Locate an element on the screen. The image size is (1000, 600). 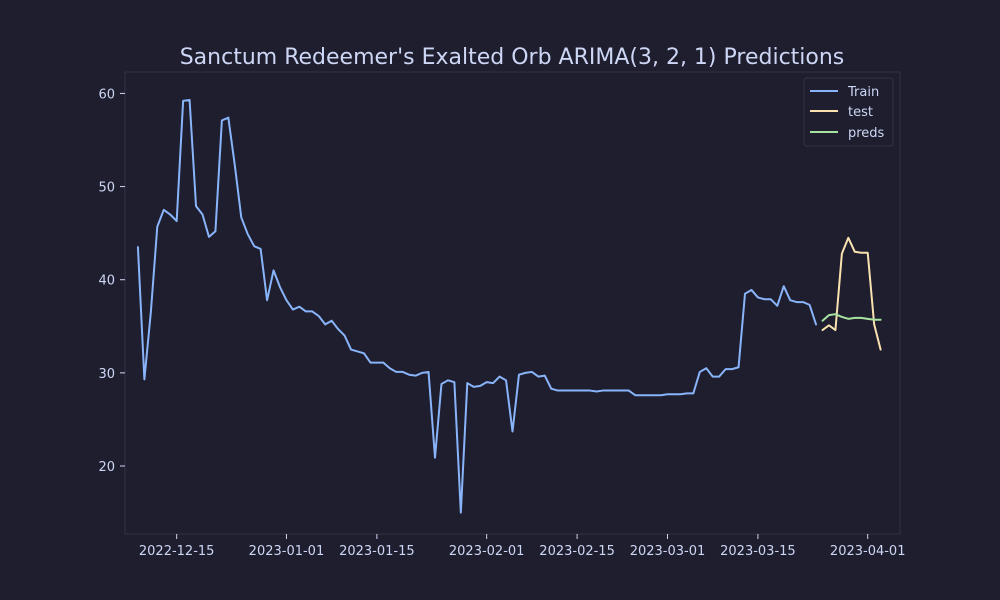
series-line-preds is located at coordinates (851, 317).